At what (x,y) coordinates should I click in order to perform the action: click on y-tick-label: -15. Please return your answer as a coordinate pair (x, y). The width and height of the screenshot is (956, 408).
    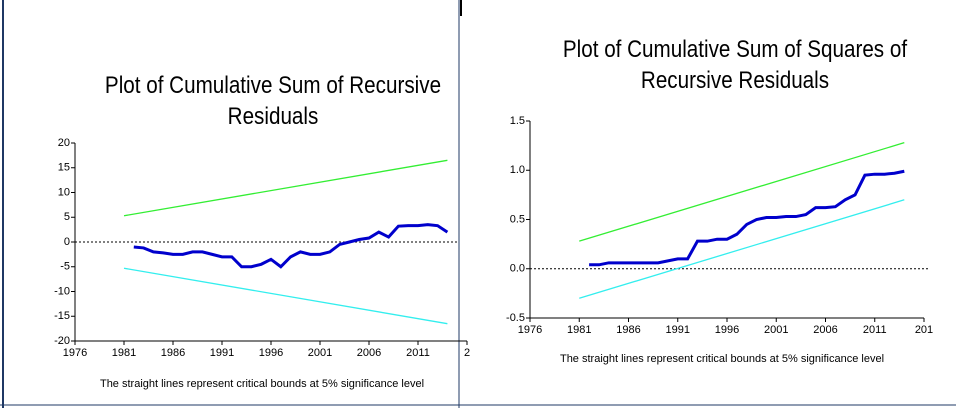
    Looking at the image, I should click on (62, 316).